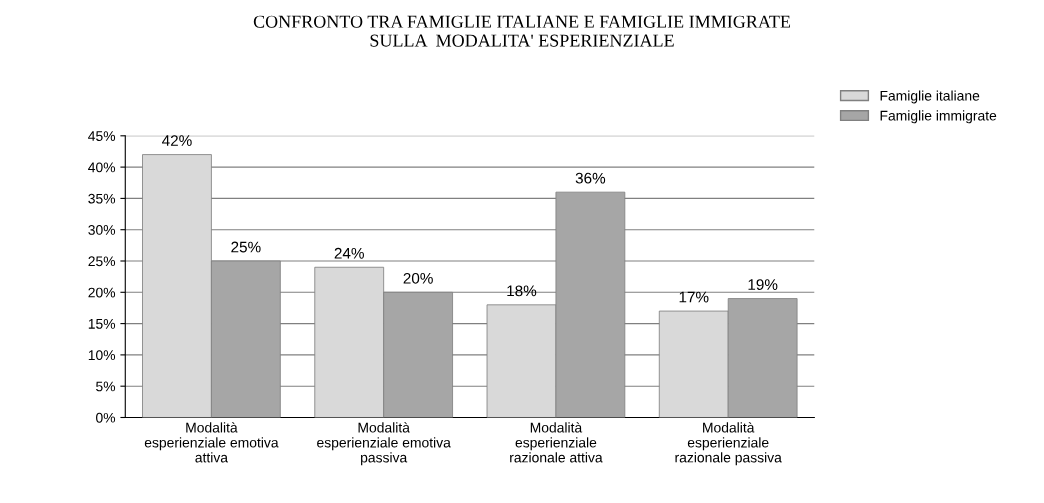 This screenshot has height=503, width=1044. Describe the element at coordinates (102, 198) in the screenshot. I see `y-tick-label: 35%` at that location.